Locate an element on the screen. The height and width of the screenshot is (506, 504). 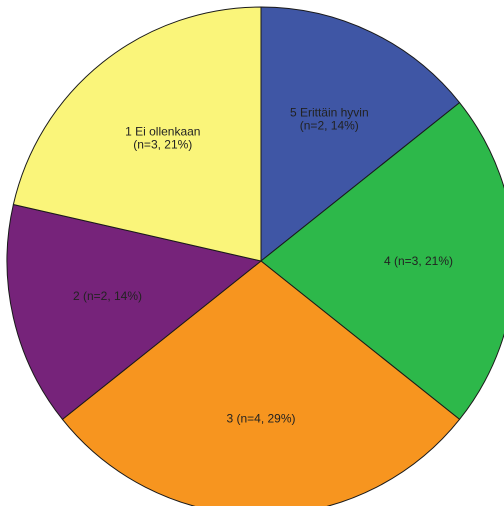
pie-slice-label-line: 3 (n=4, 29%) is located at coordinates (260, 419).